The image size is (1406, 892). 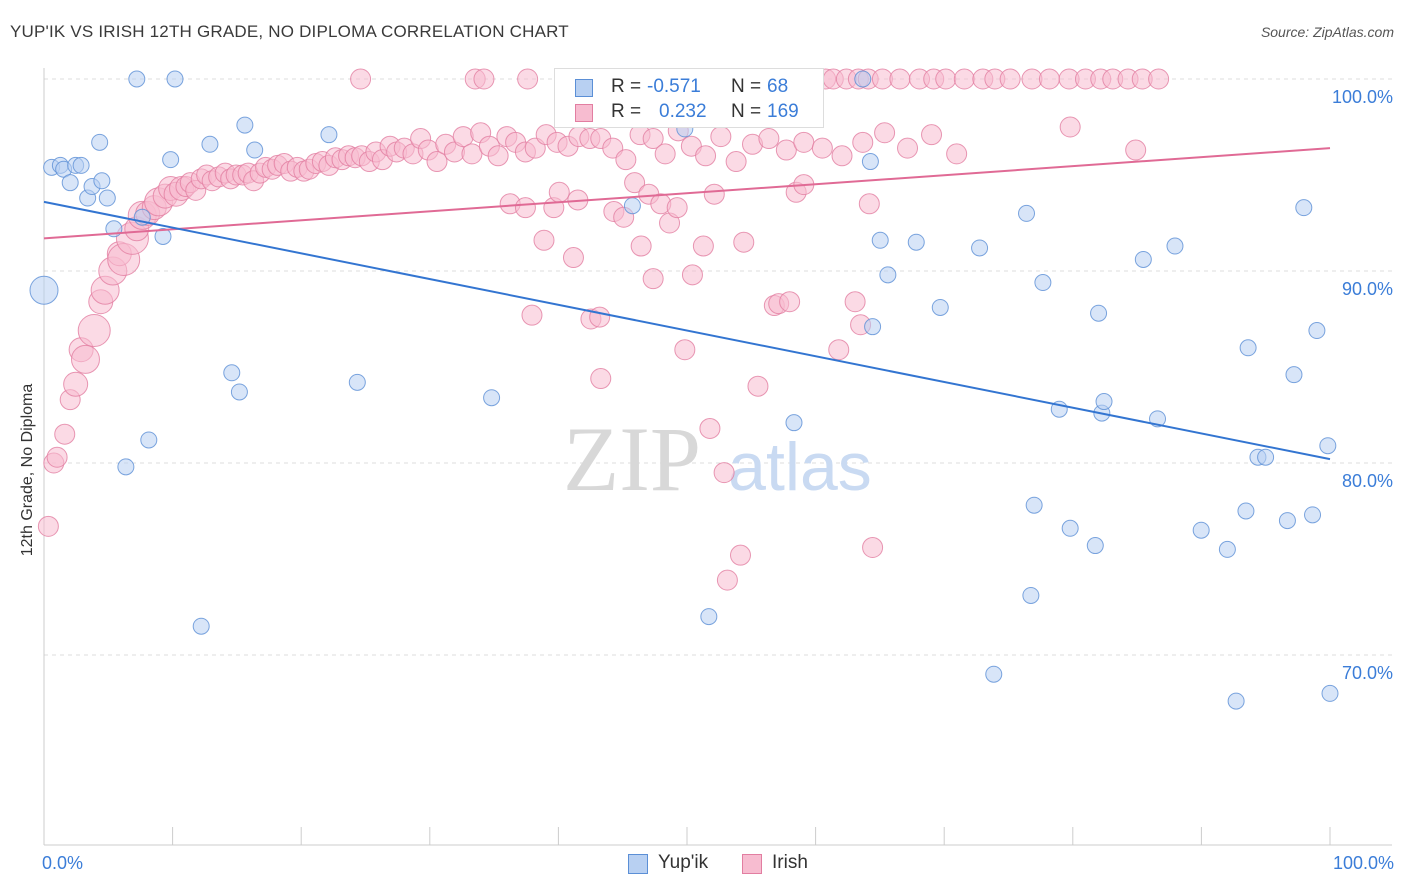 I want to click on yupik-legend-label: Yup'ik, so click(x=683, y=862).